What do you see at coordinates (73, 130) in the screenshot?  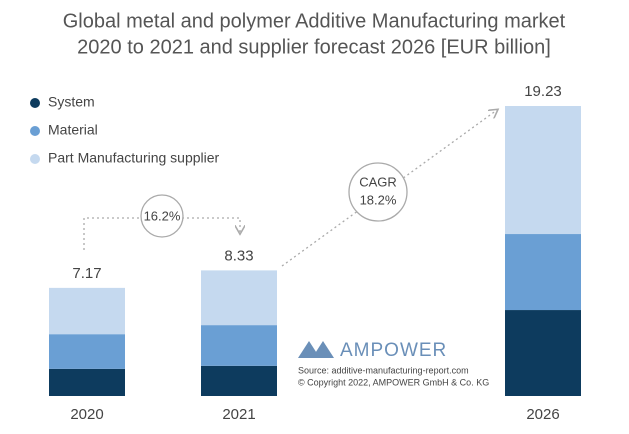 I see `legend-label: Material` at bounding box center [73, 130].